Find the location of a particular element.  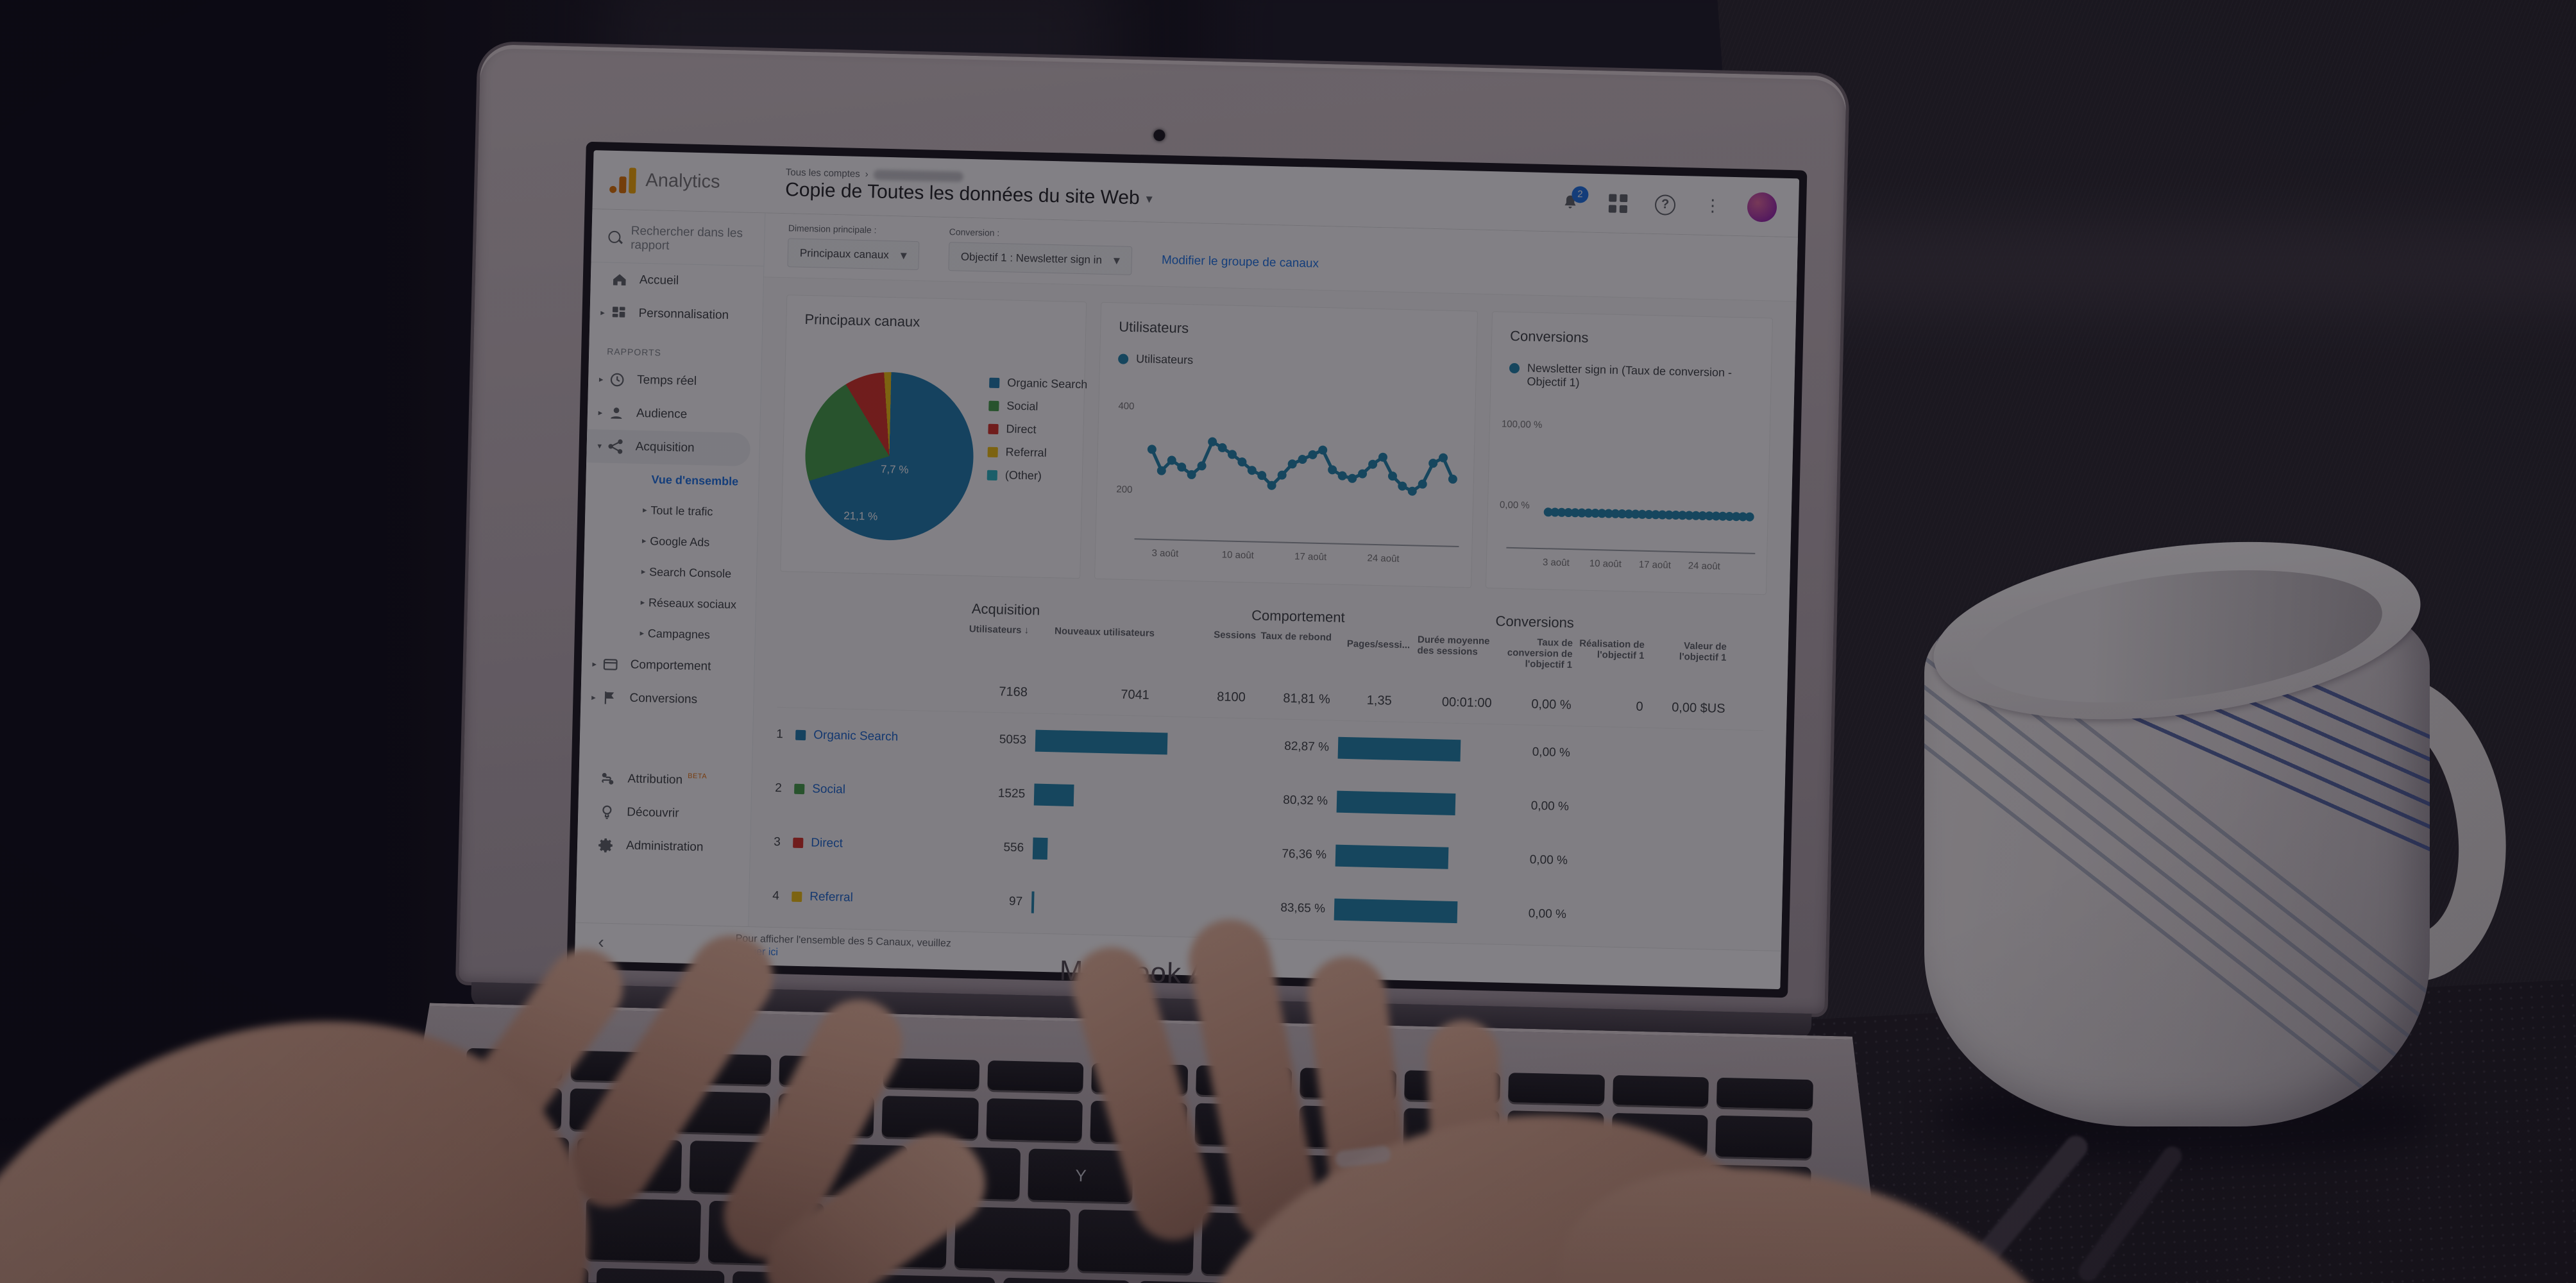

column-header-users: Utilisateurs ↓ is located at coordinates (999, 630).